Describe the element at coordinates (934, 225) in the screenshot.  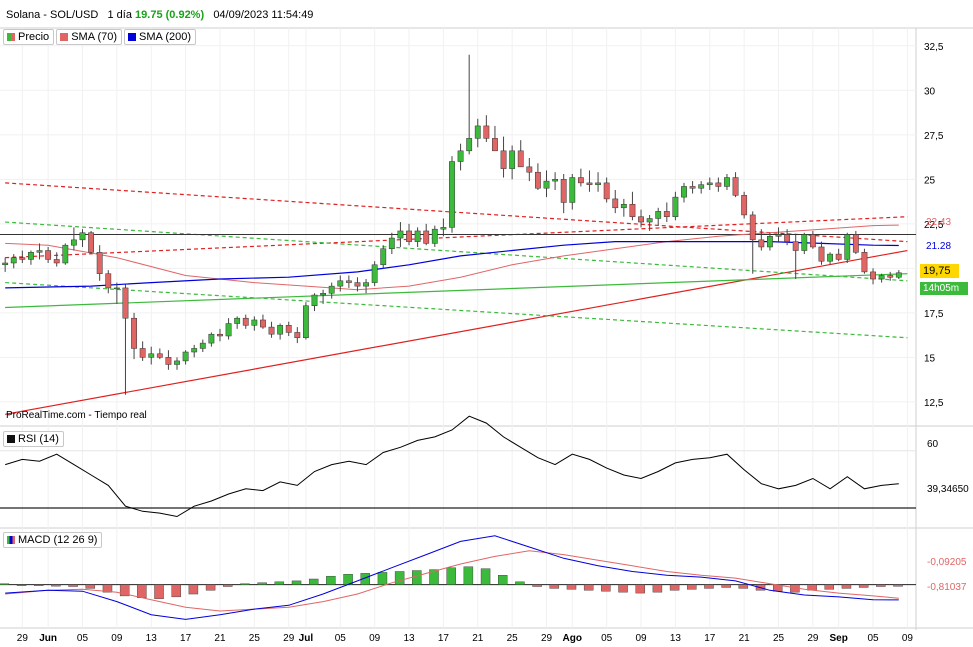
I see `y-tick-label: 22,5` at that location.